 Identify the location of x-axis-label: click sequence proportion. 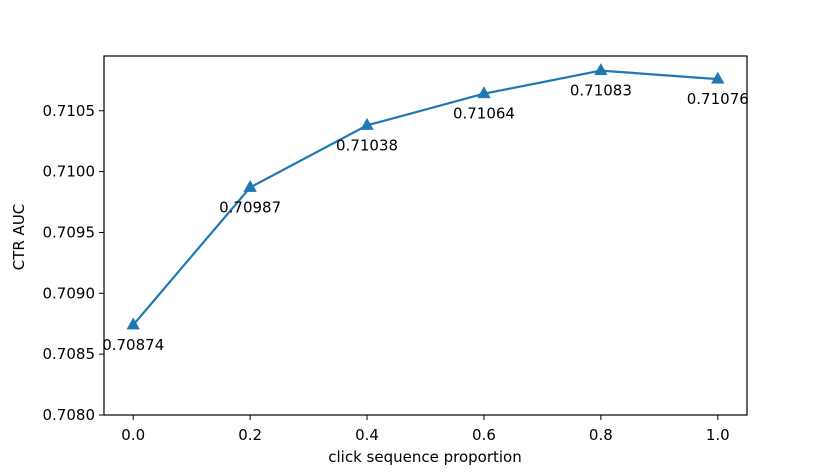
(424, 457).